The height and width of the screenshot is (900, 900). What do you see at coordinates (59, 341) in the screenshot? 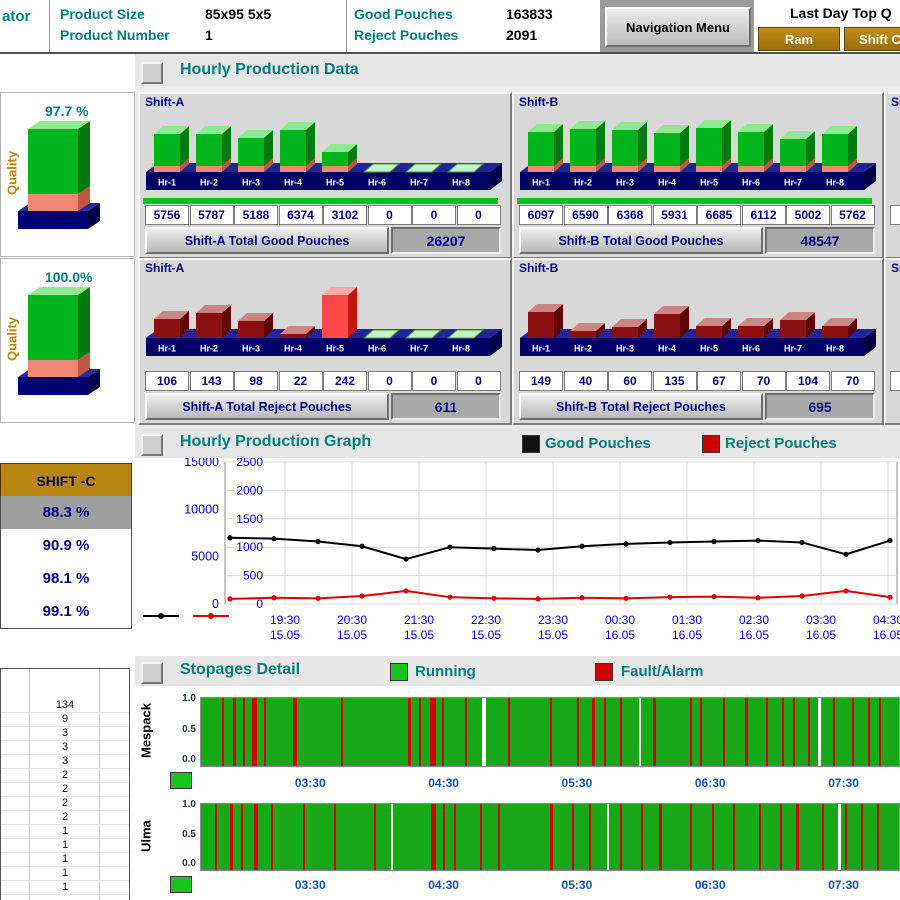
I see `quality-reject-stacked-bar` at bounding box center [59, 341].